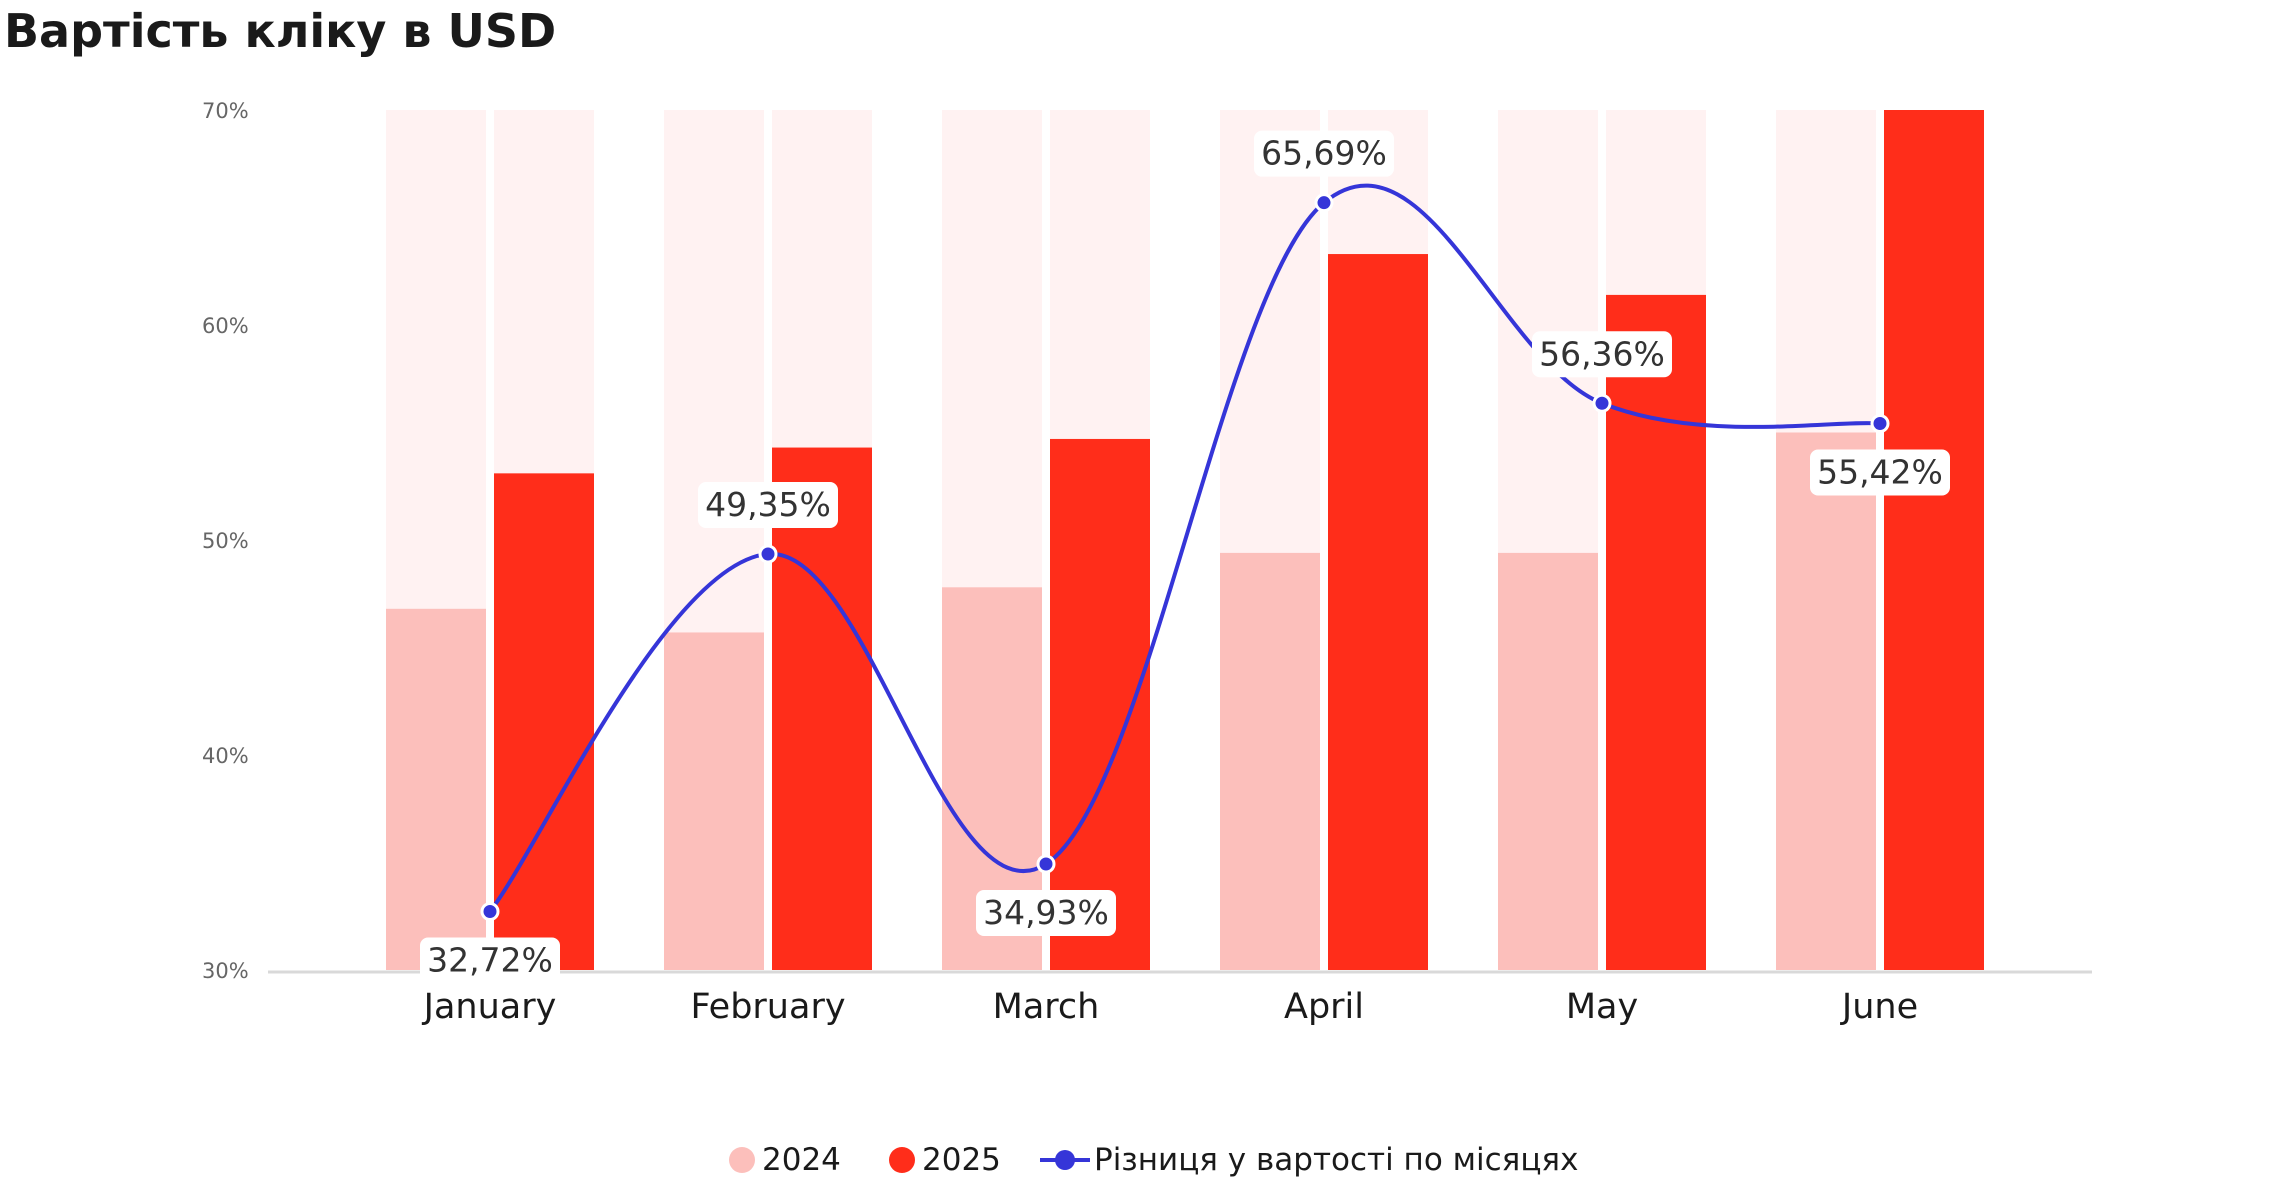 This screenshot has width=2296, height=1194. I want to click on y-tick-label: 70%, so click(225, 111).